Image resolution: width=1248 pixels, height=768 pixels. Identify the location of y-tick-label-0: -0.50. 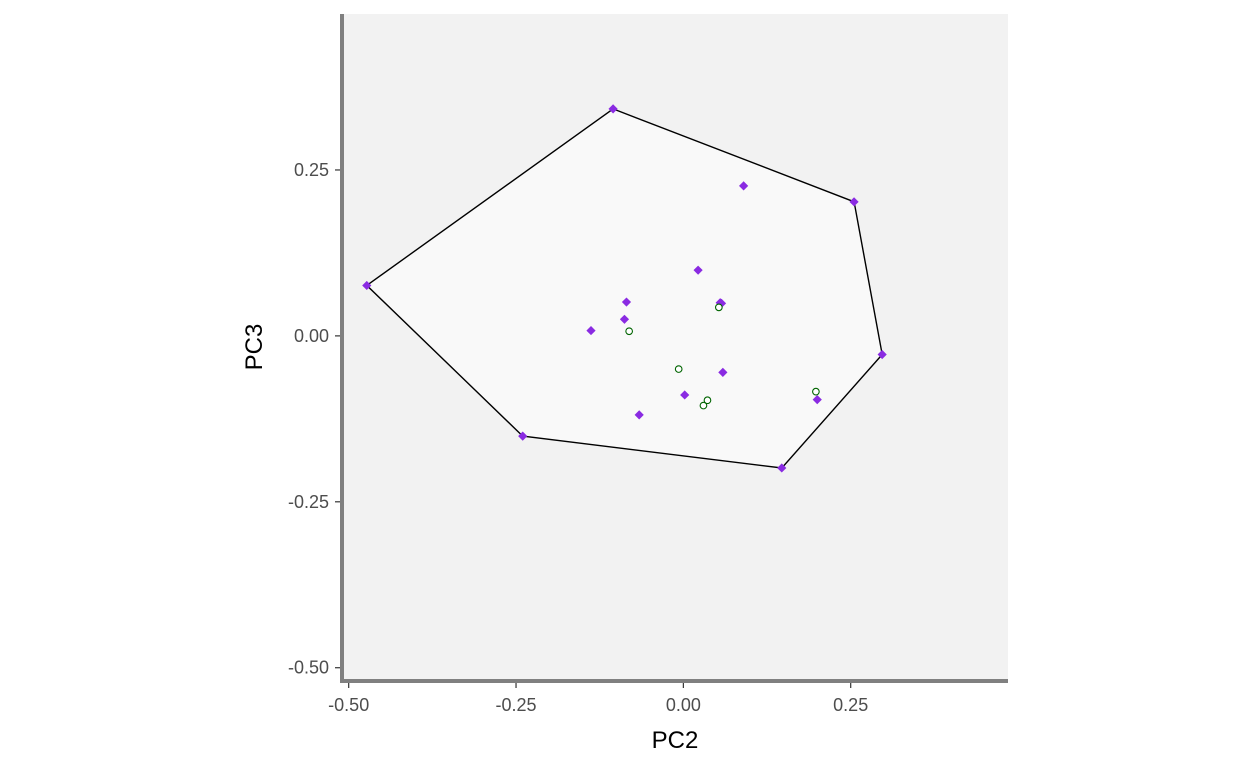
(308, 668).